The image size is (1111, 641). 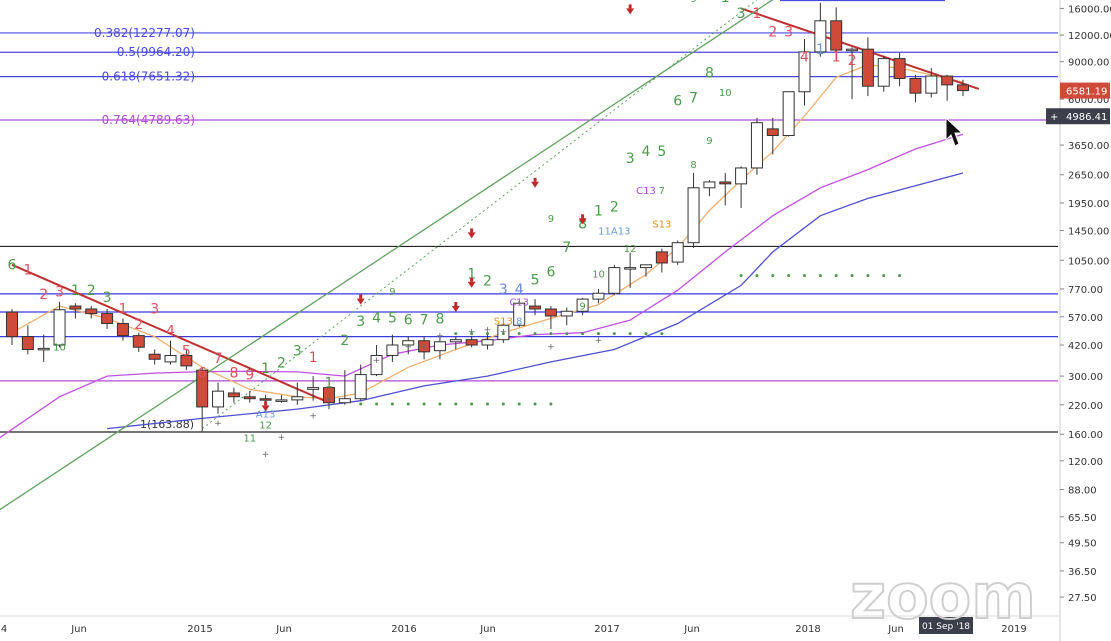 I want to click on cursor-badge-label: 4986.41, so click(x=1086, y=117).